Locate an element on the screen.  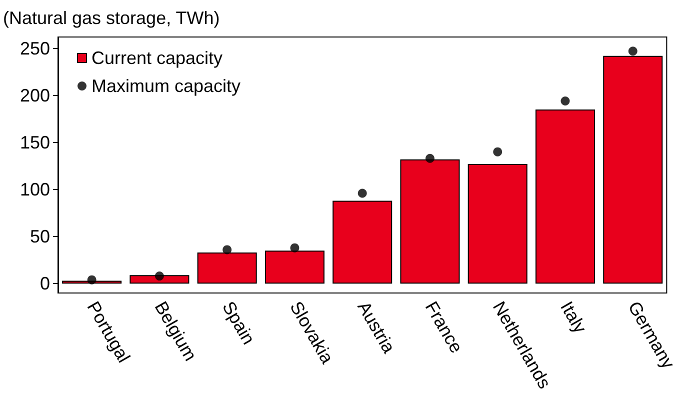
y-tick-label: 200 is located at coordinates (35, 95).